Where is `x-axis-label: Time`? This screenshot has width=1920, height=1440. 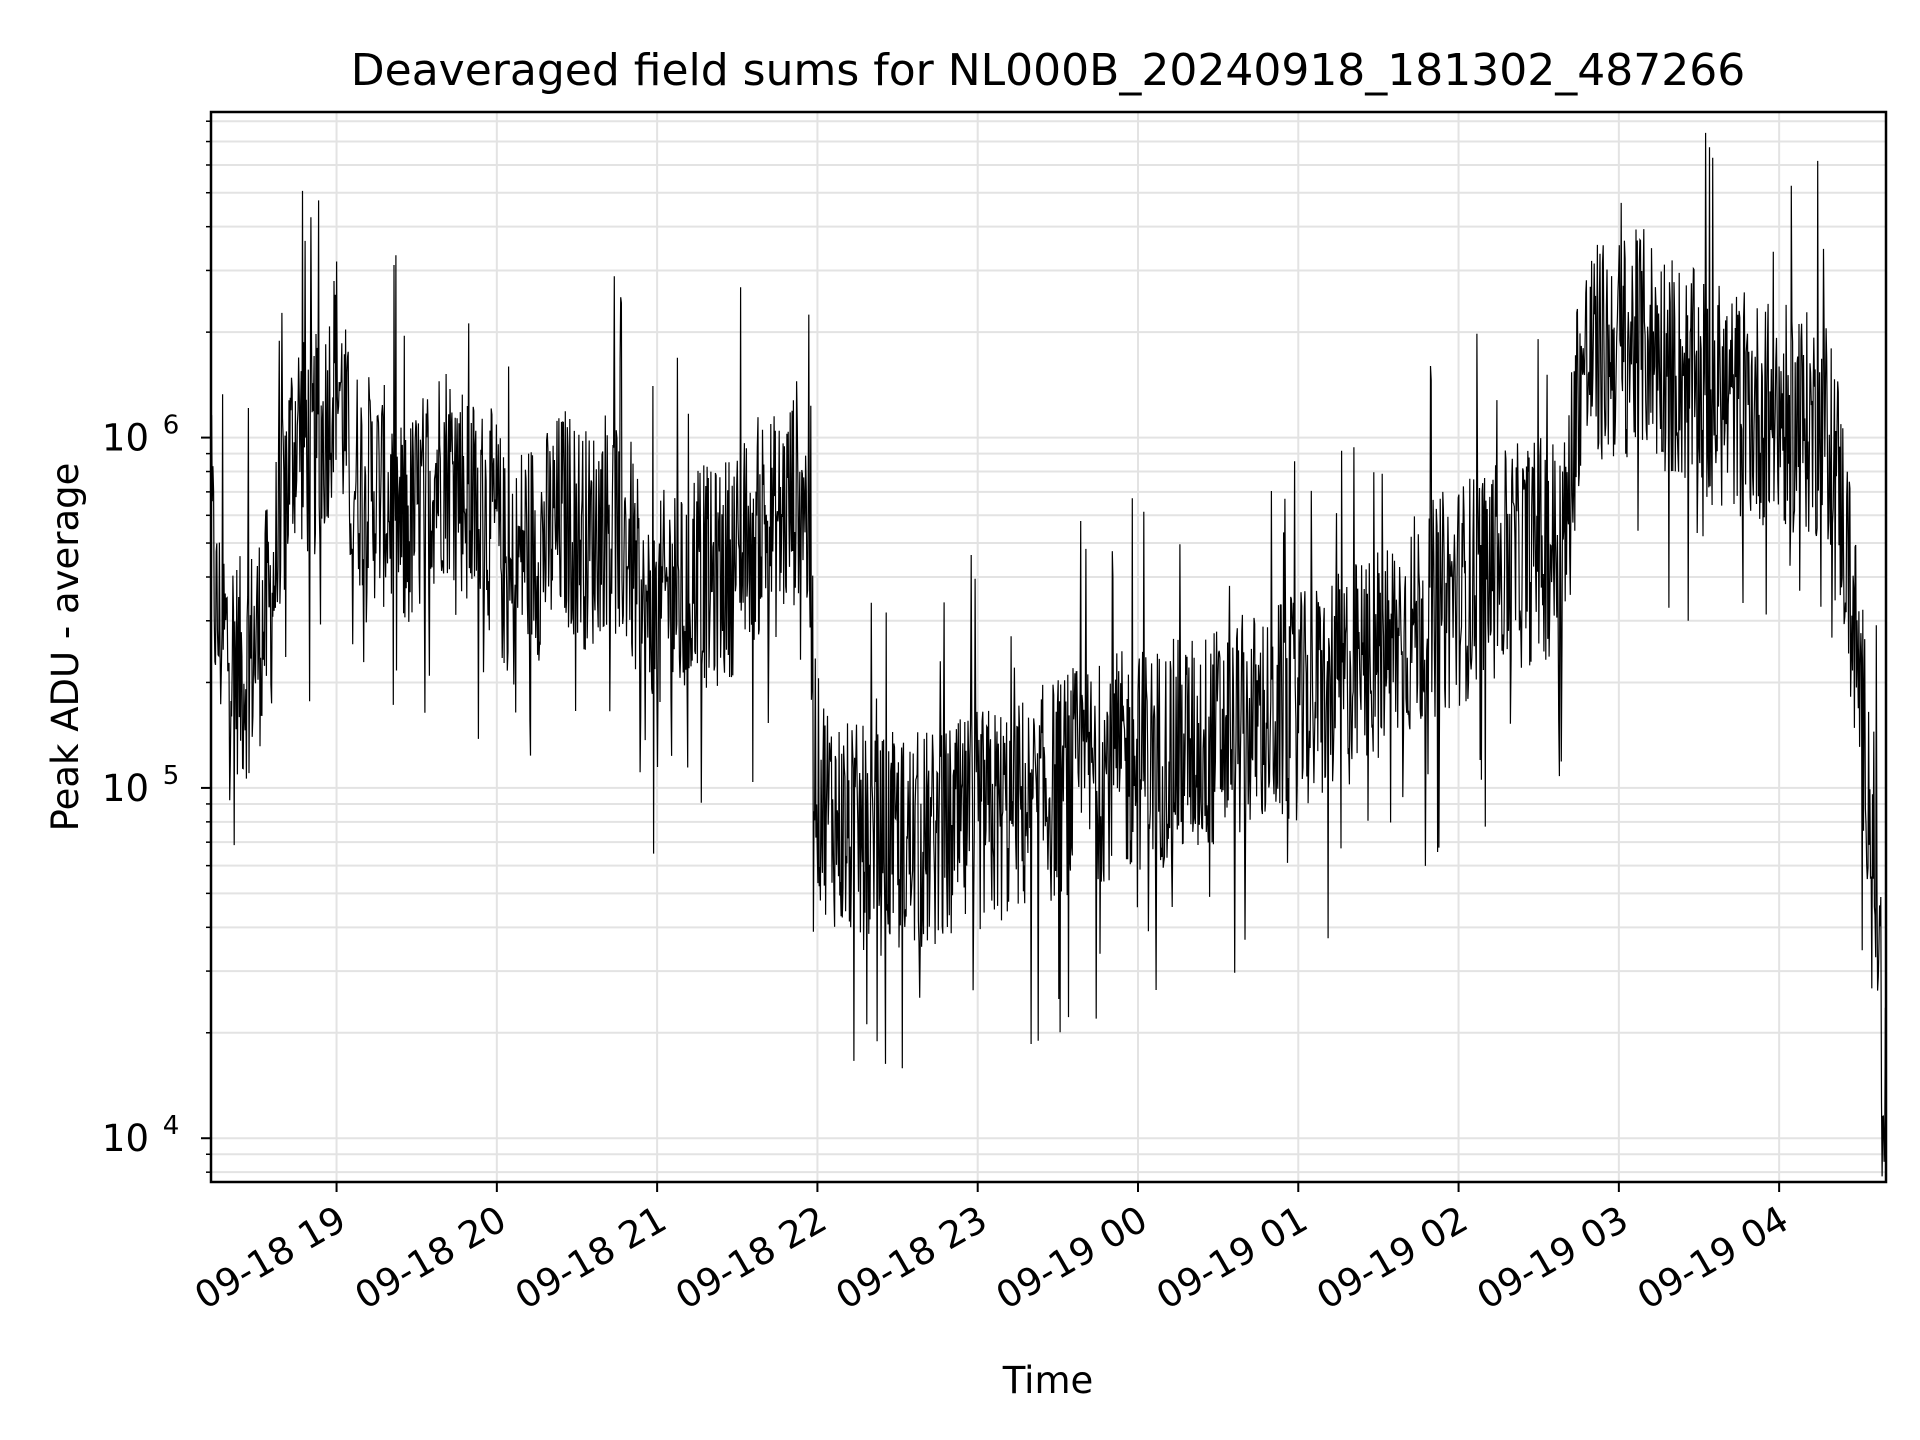
x-axis-label: Time is located at coordinates (1048, 1380).